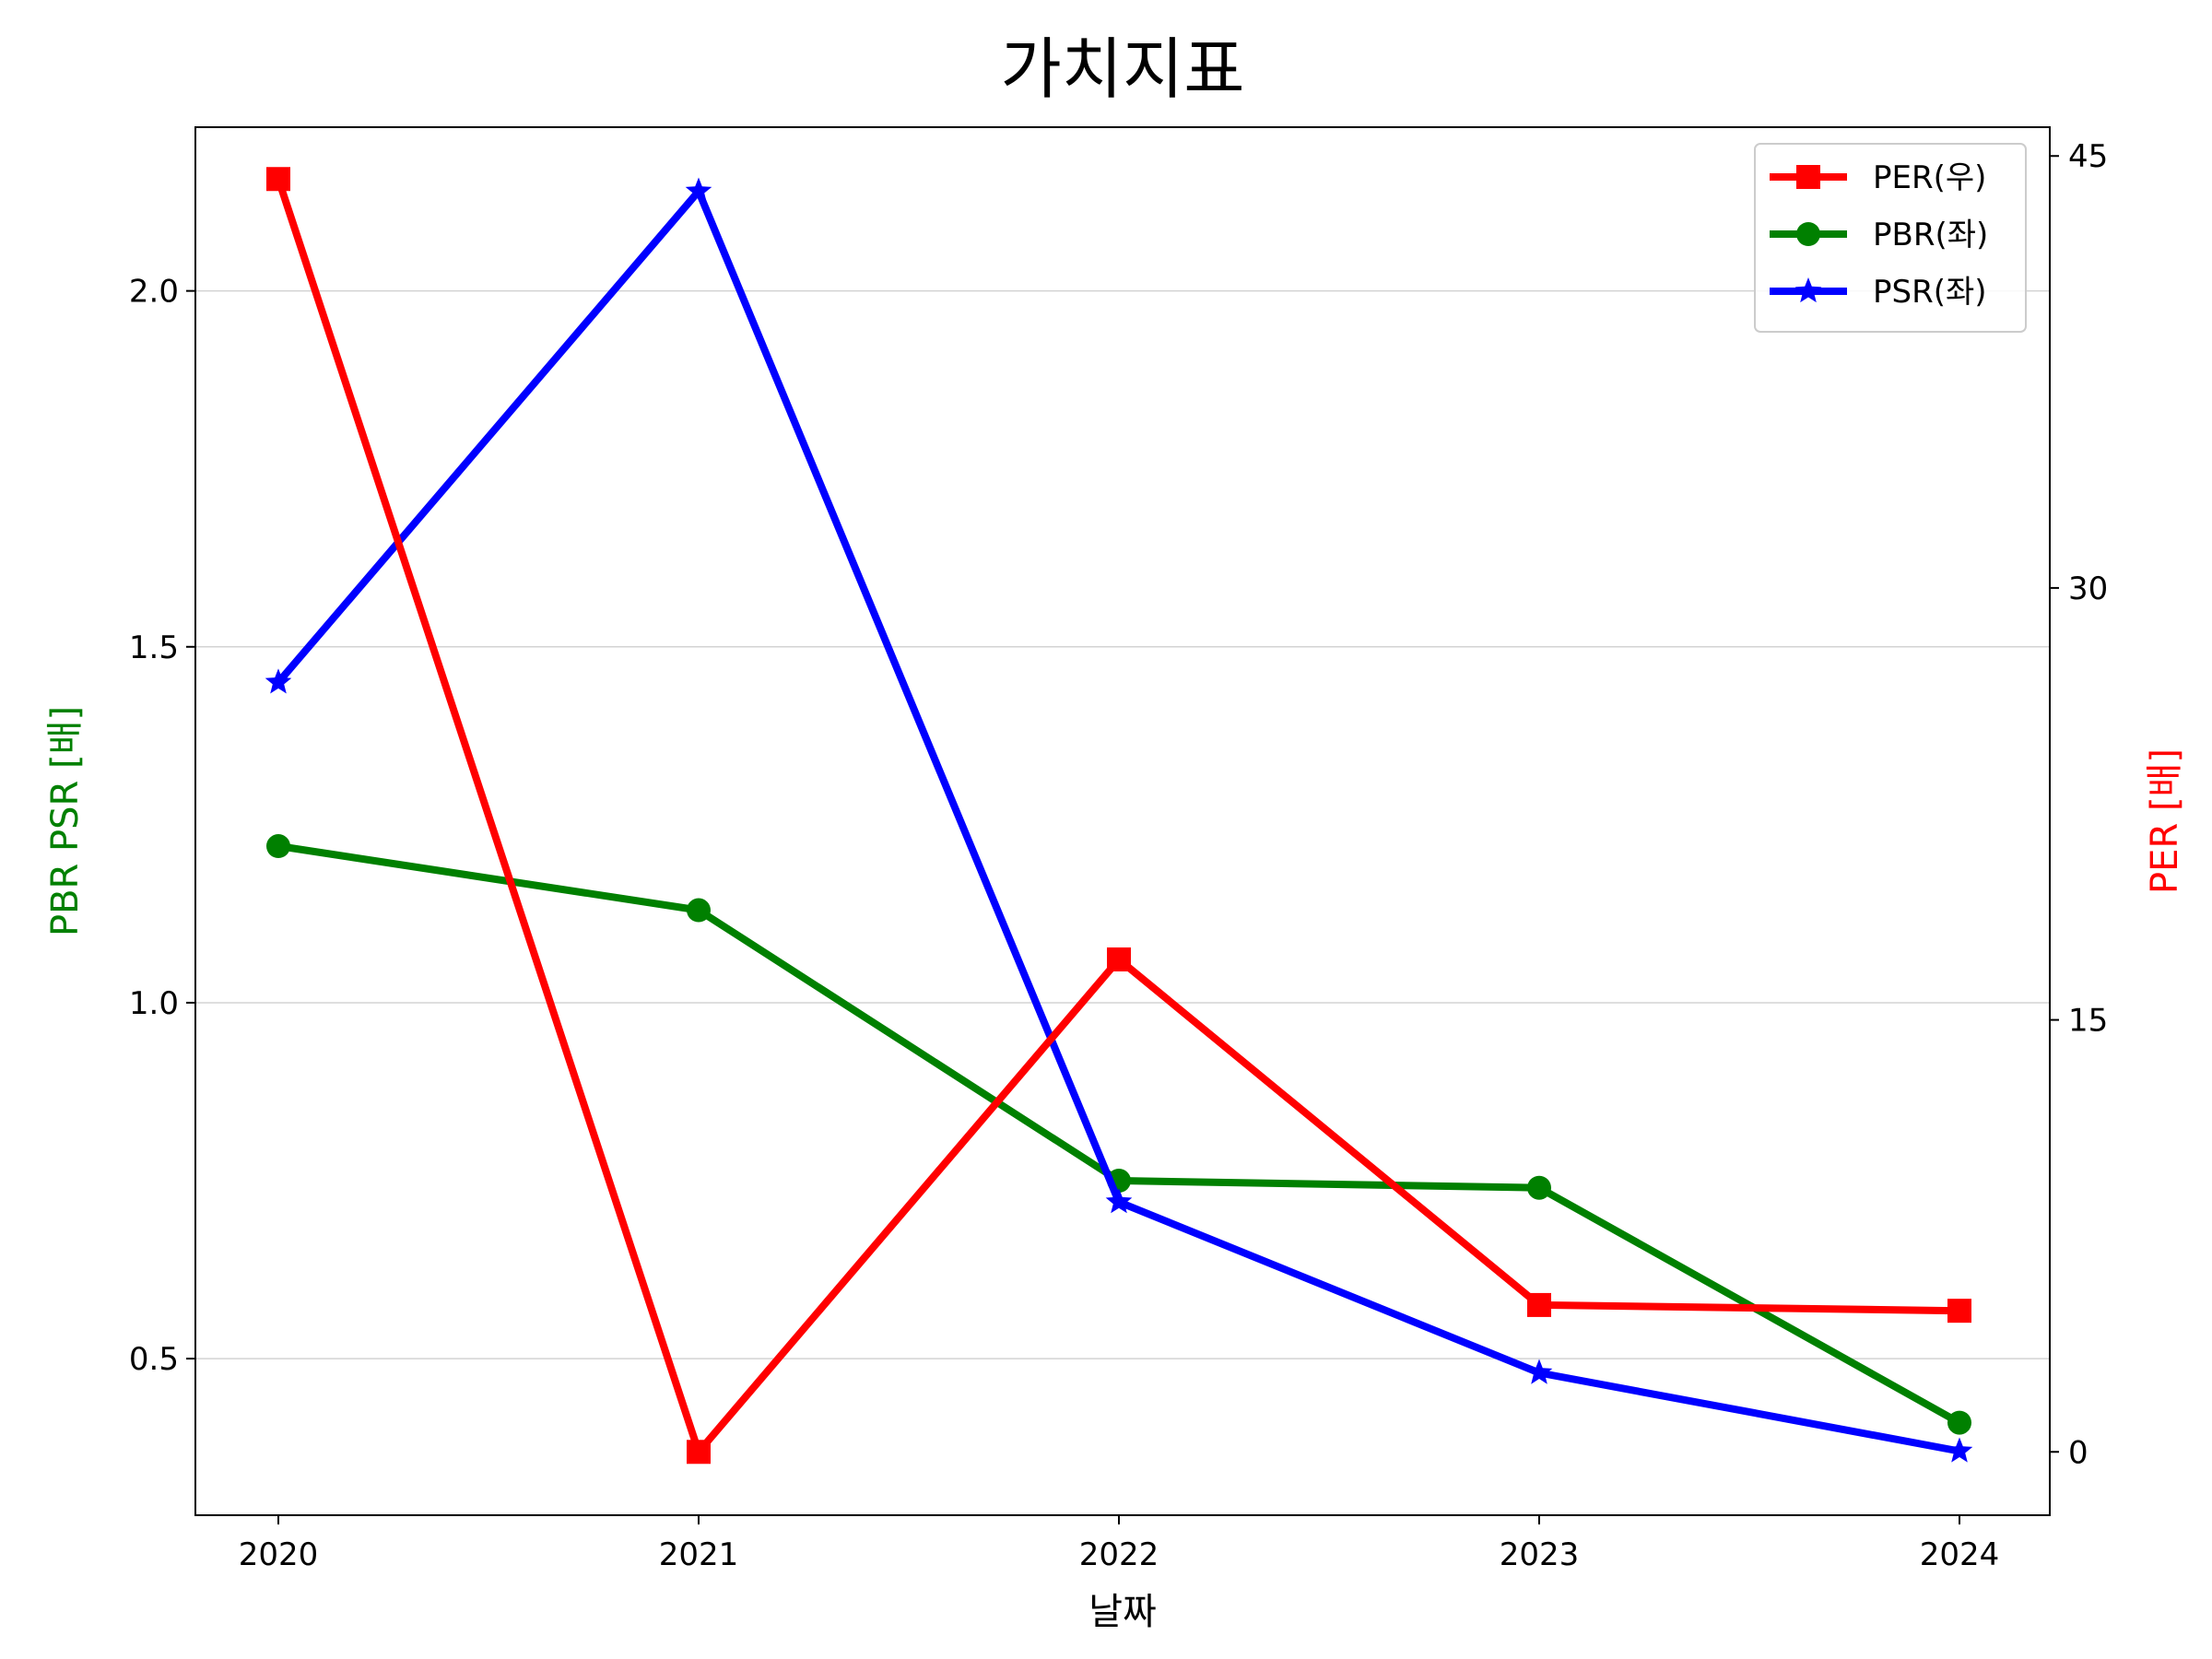  Describe the element at coordinates (2079, 804) in the screenshot. I see `right-y-axis: 0 15 30 45` at that location.